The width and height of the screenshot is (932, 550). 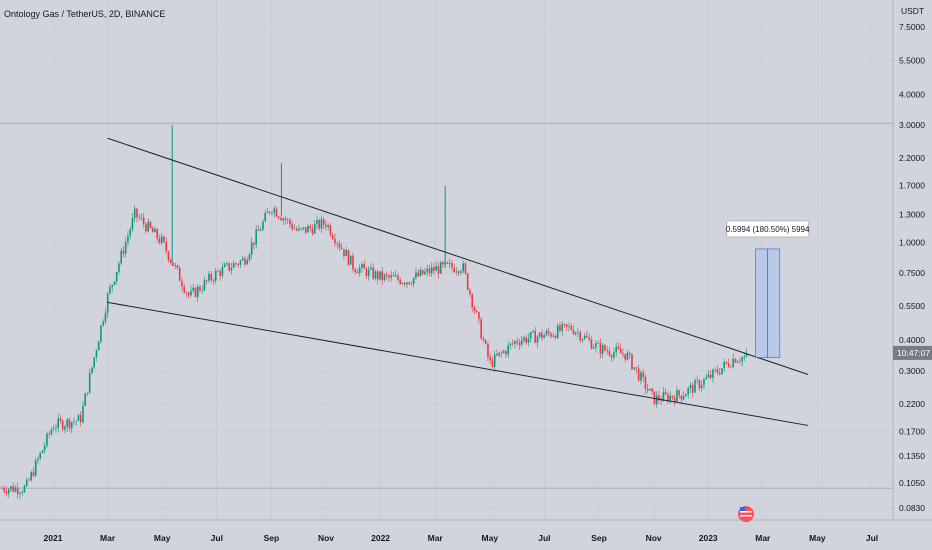 What do you see at coordinates (912, 352) in the screenshot?
I see `last-price-label-bg` at bounding box center [912, 352].